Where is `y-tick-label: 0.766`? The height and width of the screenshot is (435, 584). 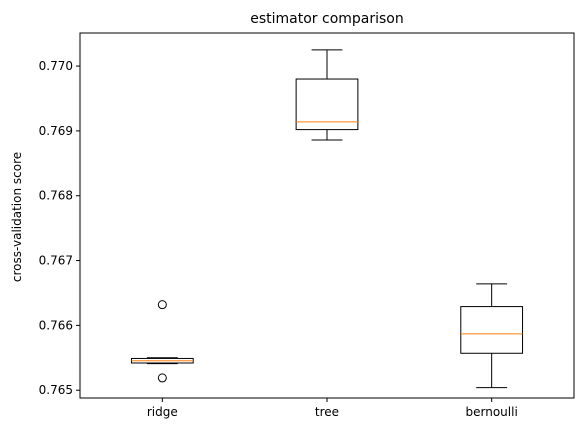 y-tick-label: 0.766 is located at coordinates (56, 325).